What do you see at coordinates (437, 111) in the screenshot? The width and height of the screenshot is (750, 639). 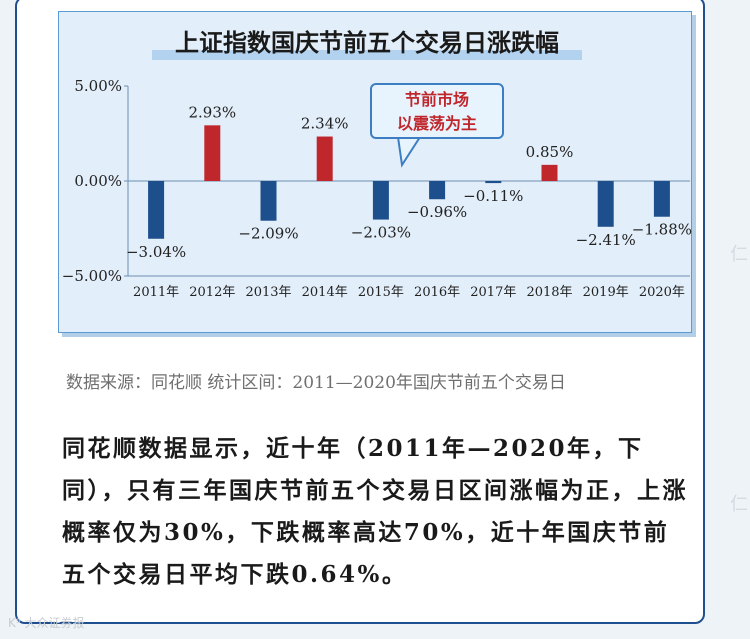 I see `annotation-callout: 节前市场 以震荡为主` at bounding box center [437, 111].